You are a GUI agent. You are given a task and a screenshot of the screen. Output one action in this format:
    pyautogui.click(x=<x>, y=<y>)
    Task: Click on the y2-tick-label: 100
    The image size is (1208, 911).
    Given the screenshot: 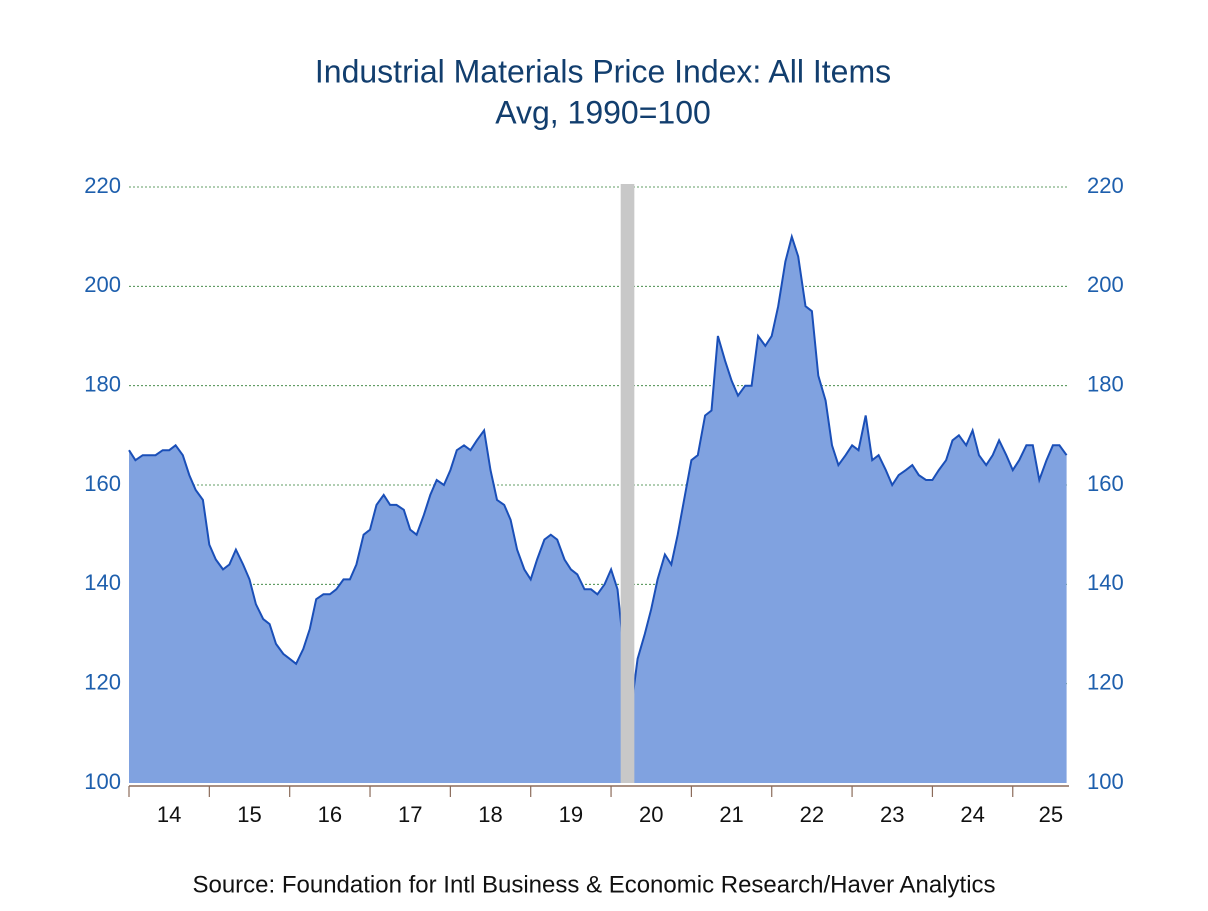 What is the action you would take?
    pyautogui.click(x=1105, y=781)
    